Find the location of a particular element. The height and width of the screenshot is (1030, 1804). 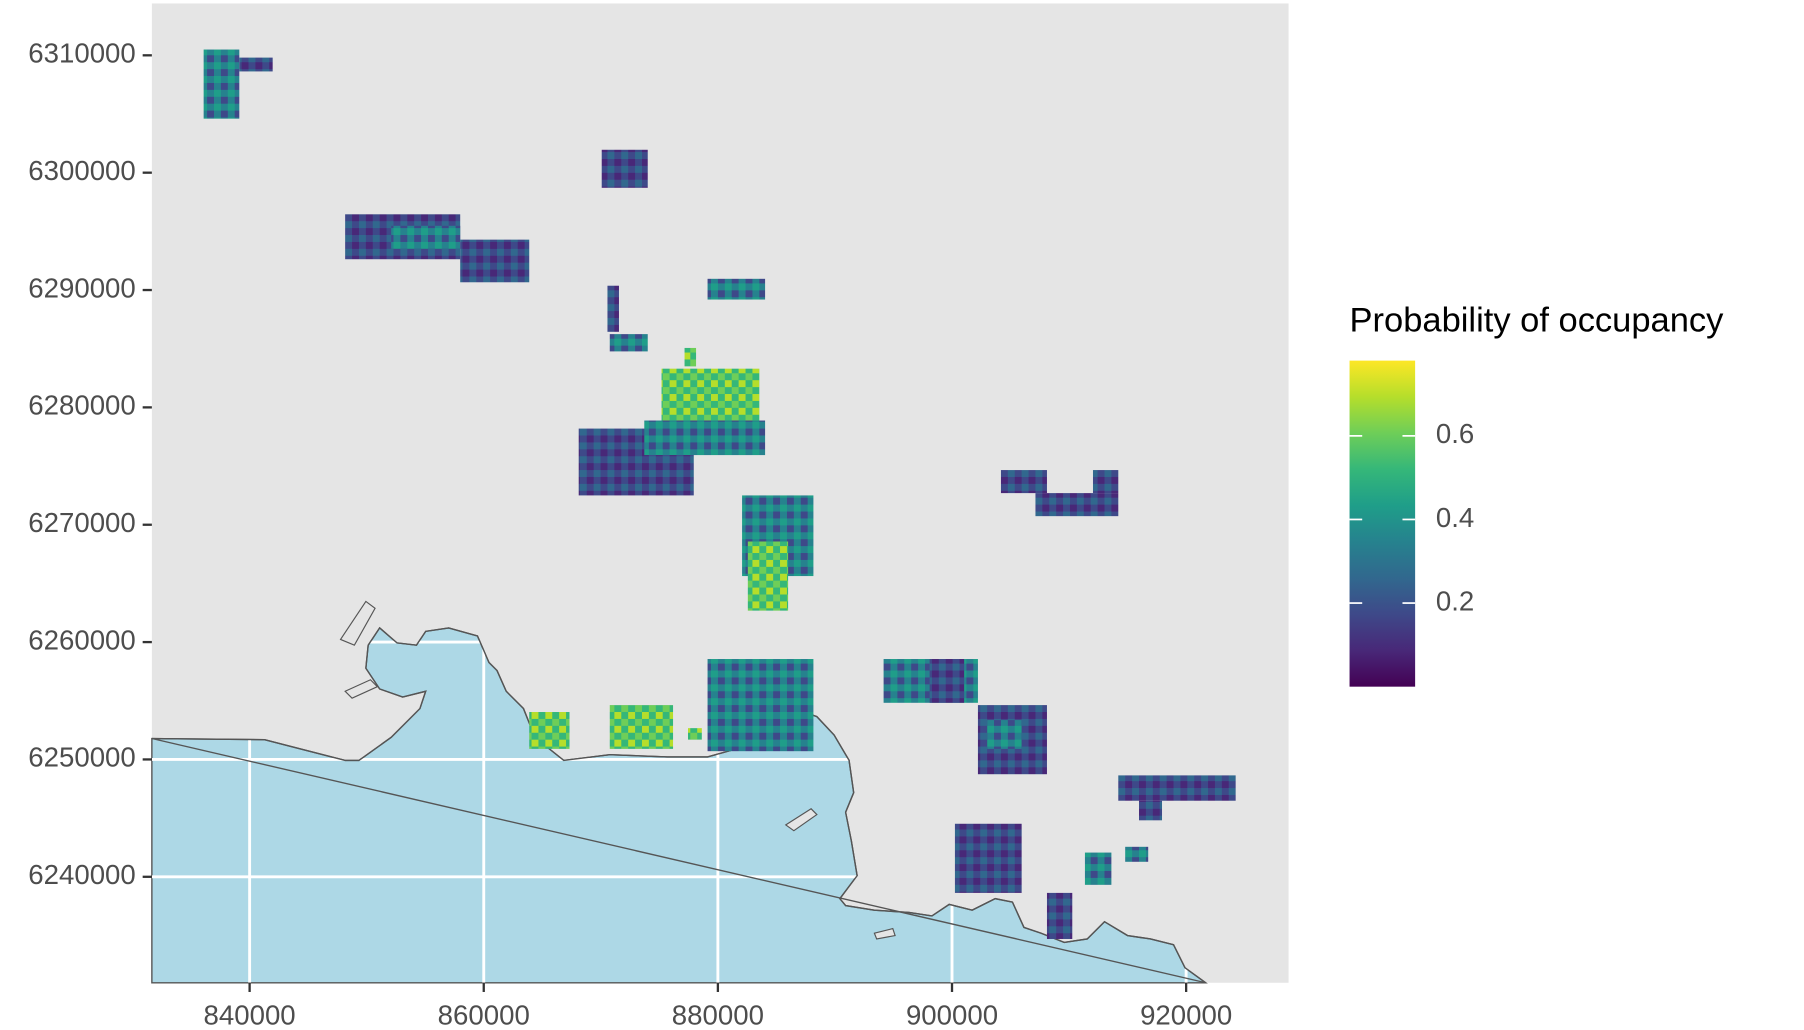

y-tick-label: 6250000 is located at coordinates (81, 757).